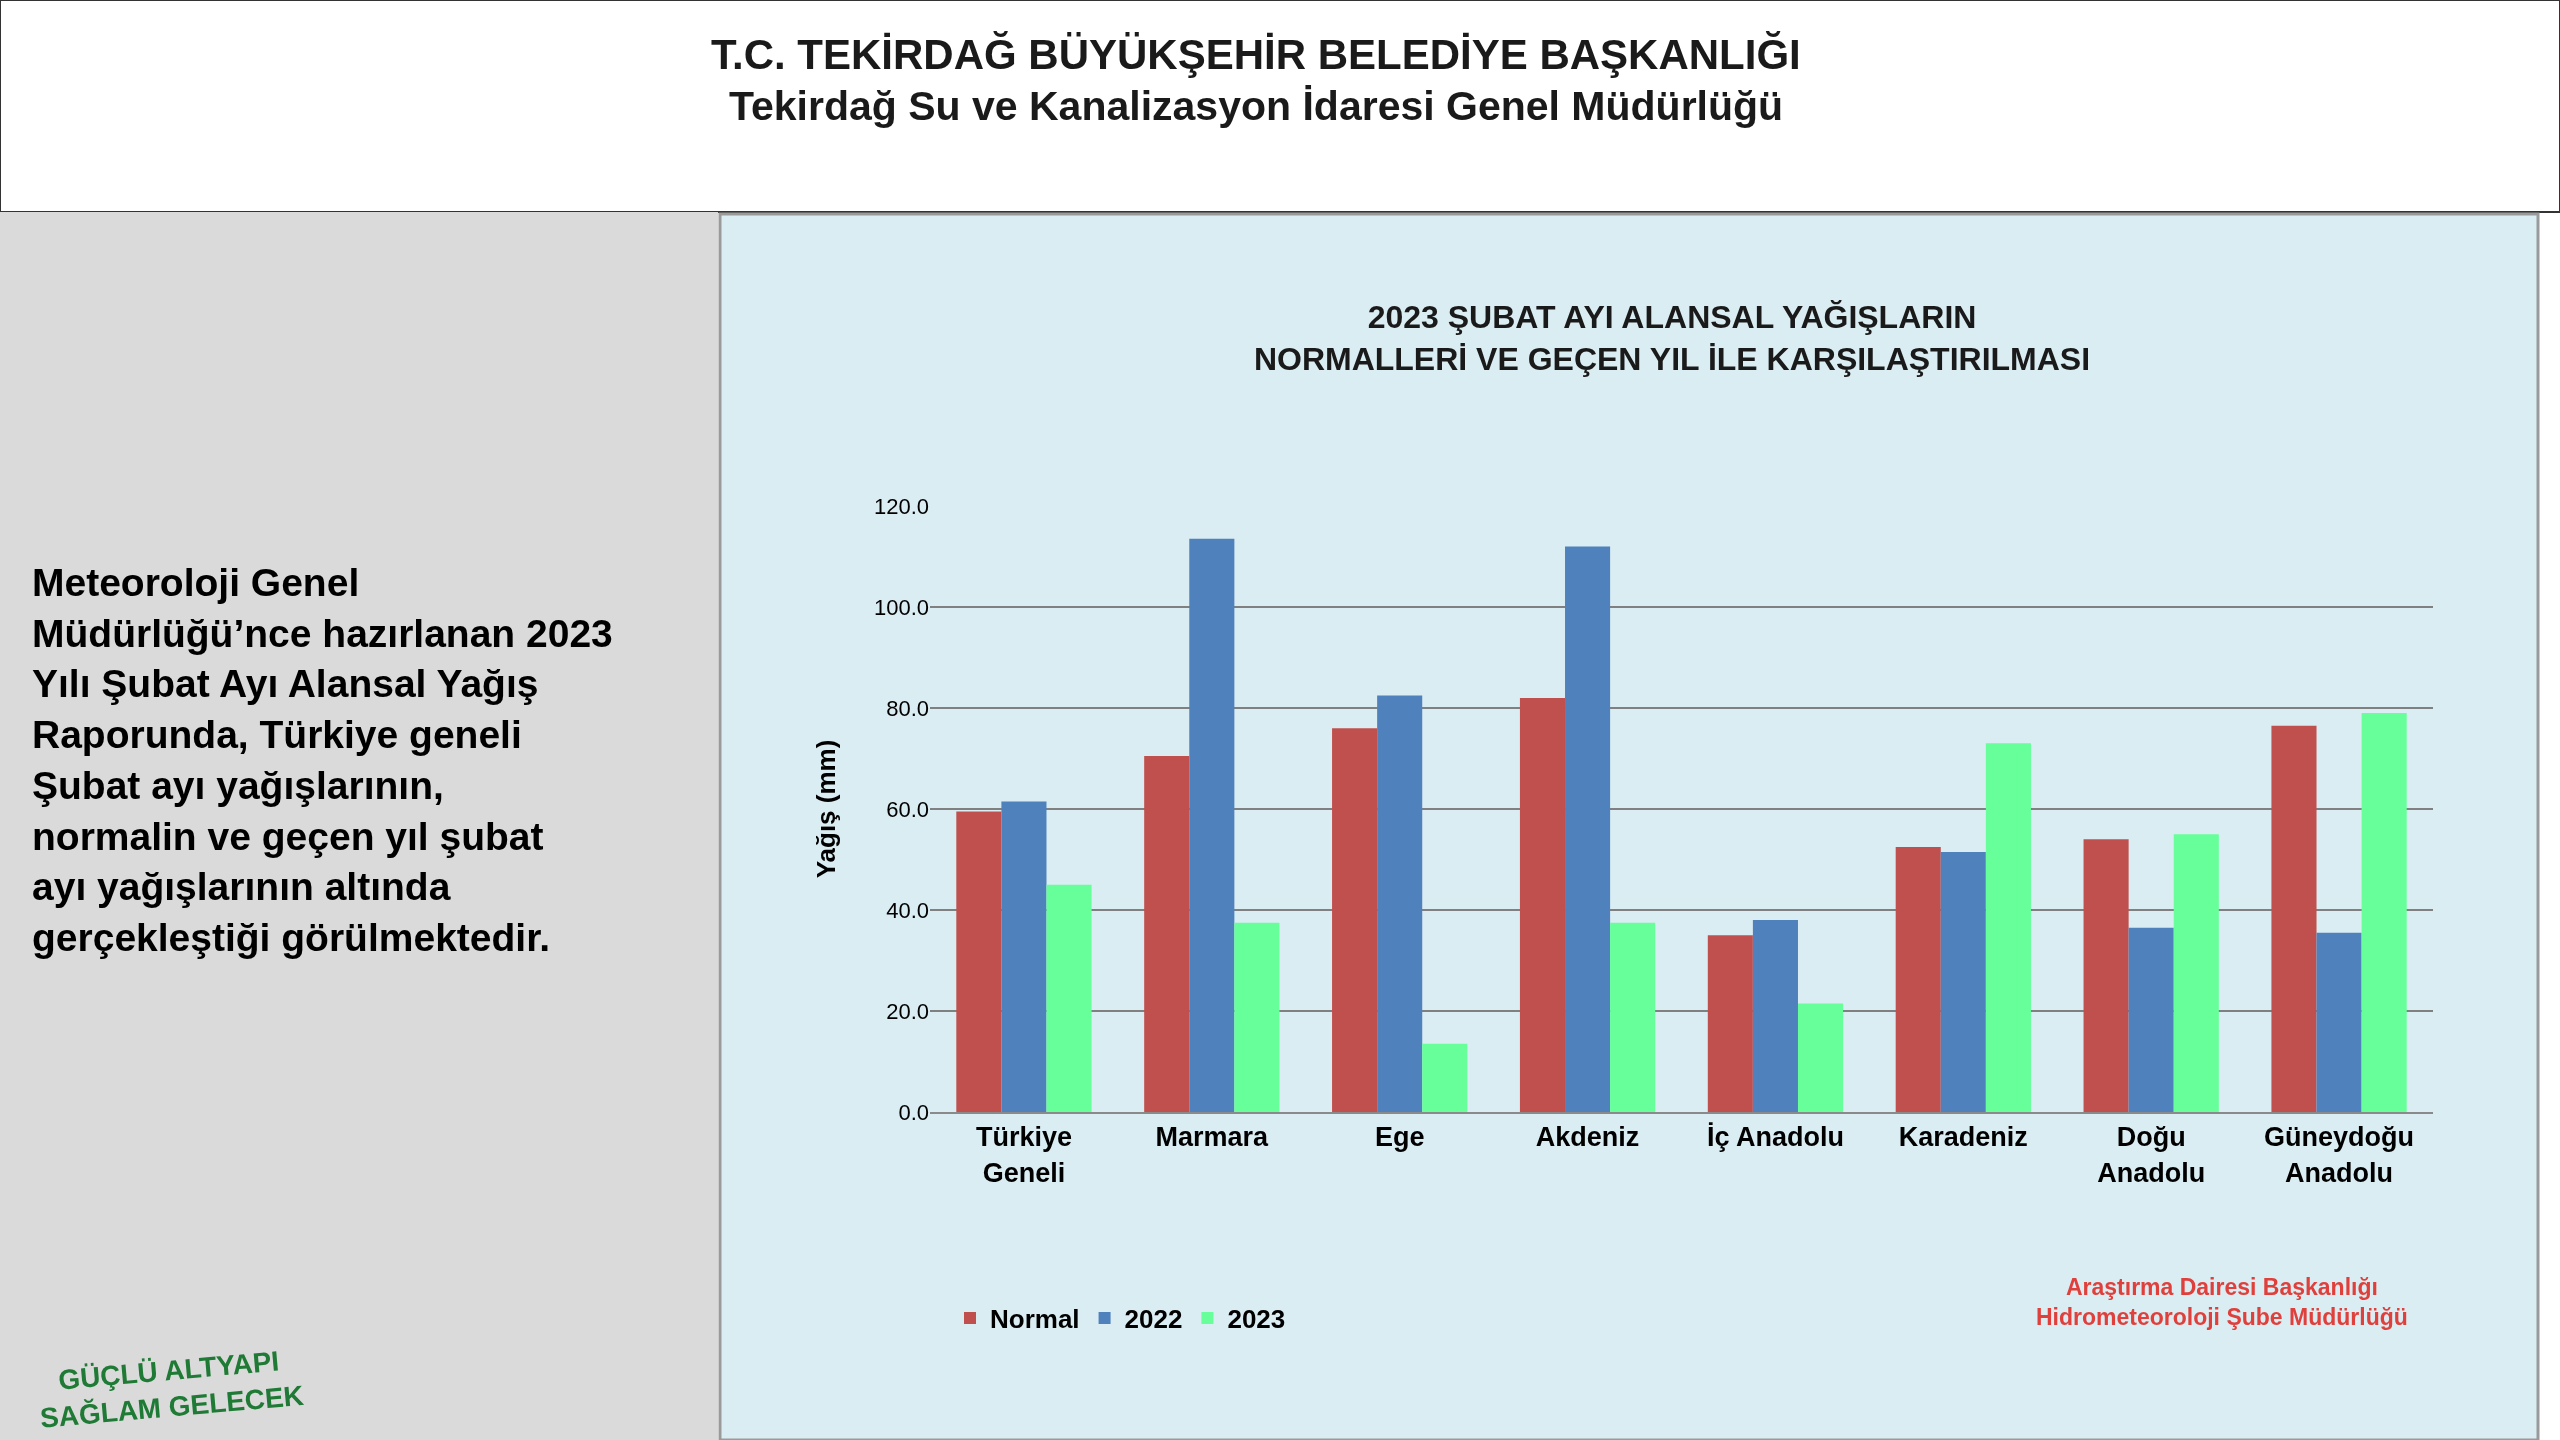  What do you see at coordinates (1212, 1137) in the screenshot?
I see `x-tick-label: Marmara` at bounding box center [1212, 1137].